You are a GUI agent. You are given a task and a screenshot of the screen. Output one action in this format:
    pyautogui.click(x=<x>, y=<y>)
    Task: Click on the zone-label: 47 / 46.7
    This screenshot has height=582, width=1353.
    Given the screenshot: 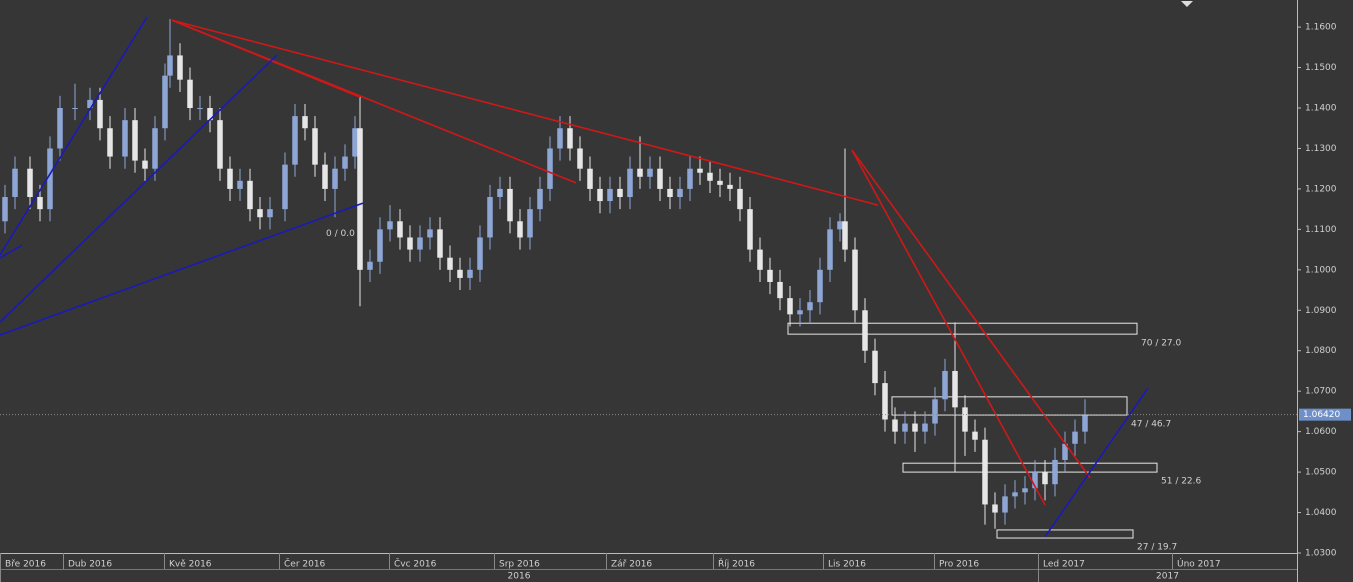 What is the action you would take?
    pyautogui.click(x=1151, y=425)
    